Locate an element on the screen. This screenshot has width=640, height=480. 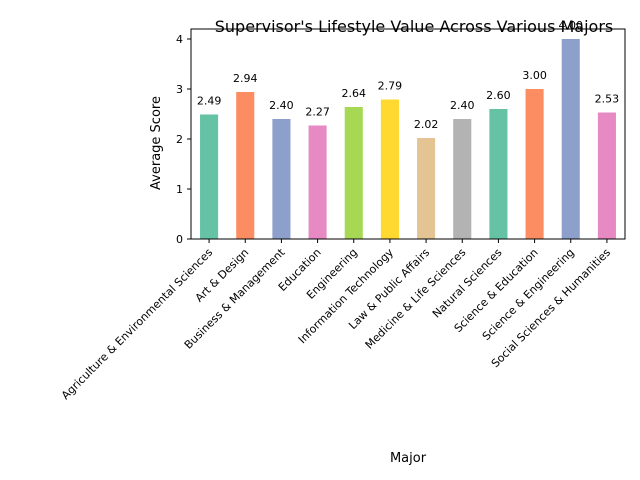
data-label: 2.60 is located at coordinates (498, 95).